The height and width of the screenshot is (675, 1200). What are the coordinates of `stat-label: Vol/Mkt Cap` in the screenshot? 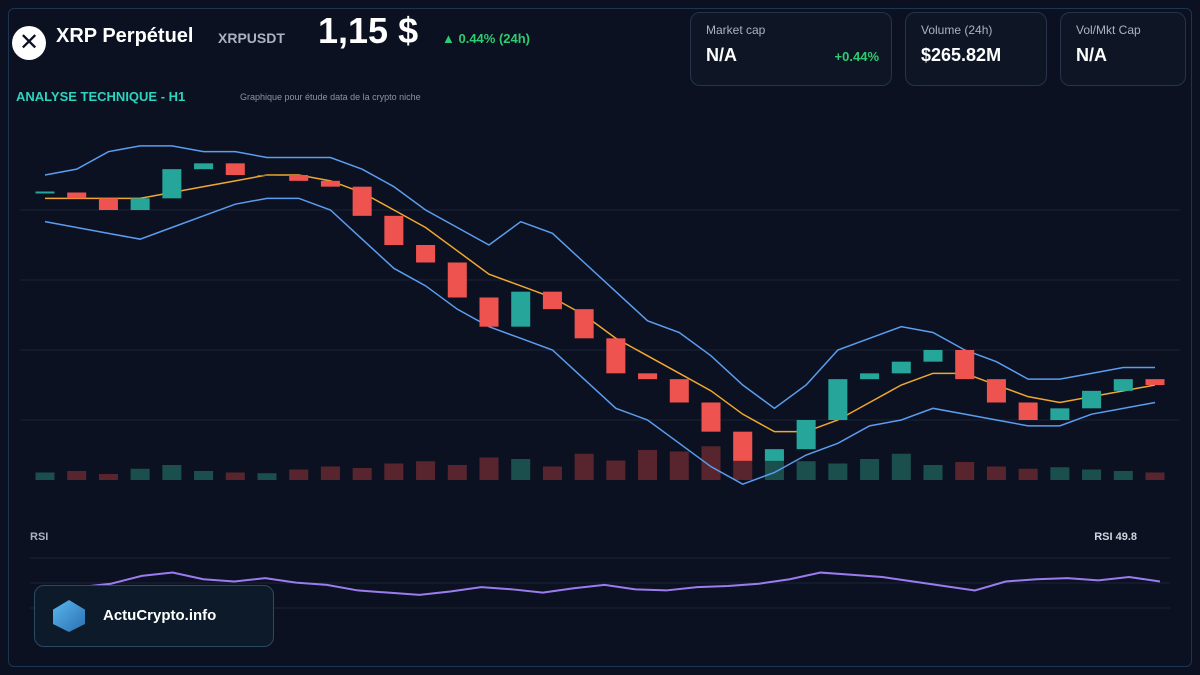 It's located at (1108, 30).